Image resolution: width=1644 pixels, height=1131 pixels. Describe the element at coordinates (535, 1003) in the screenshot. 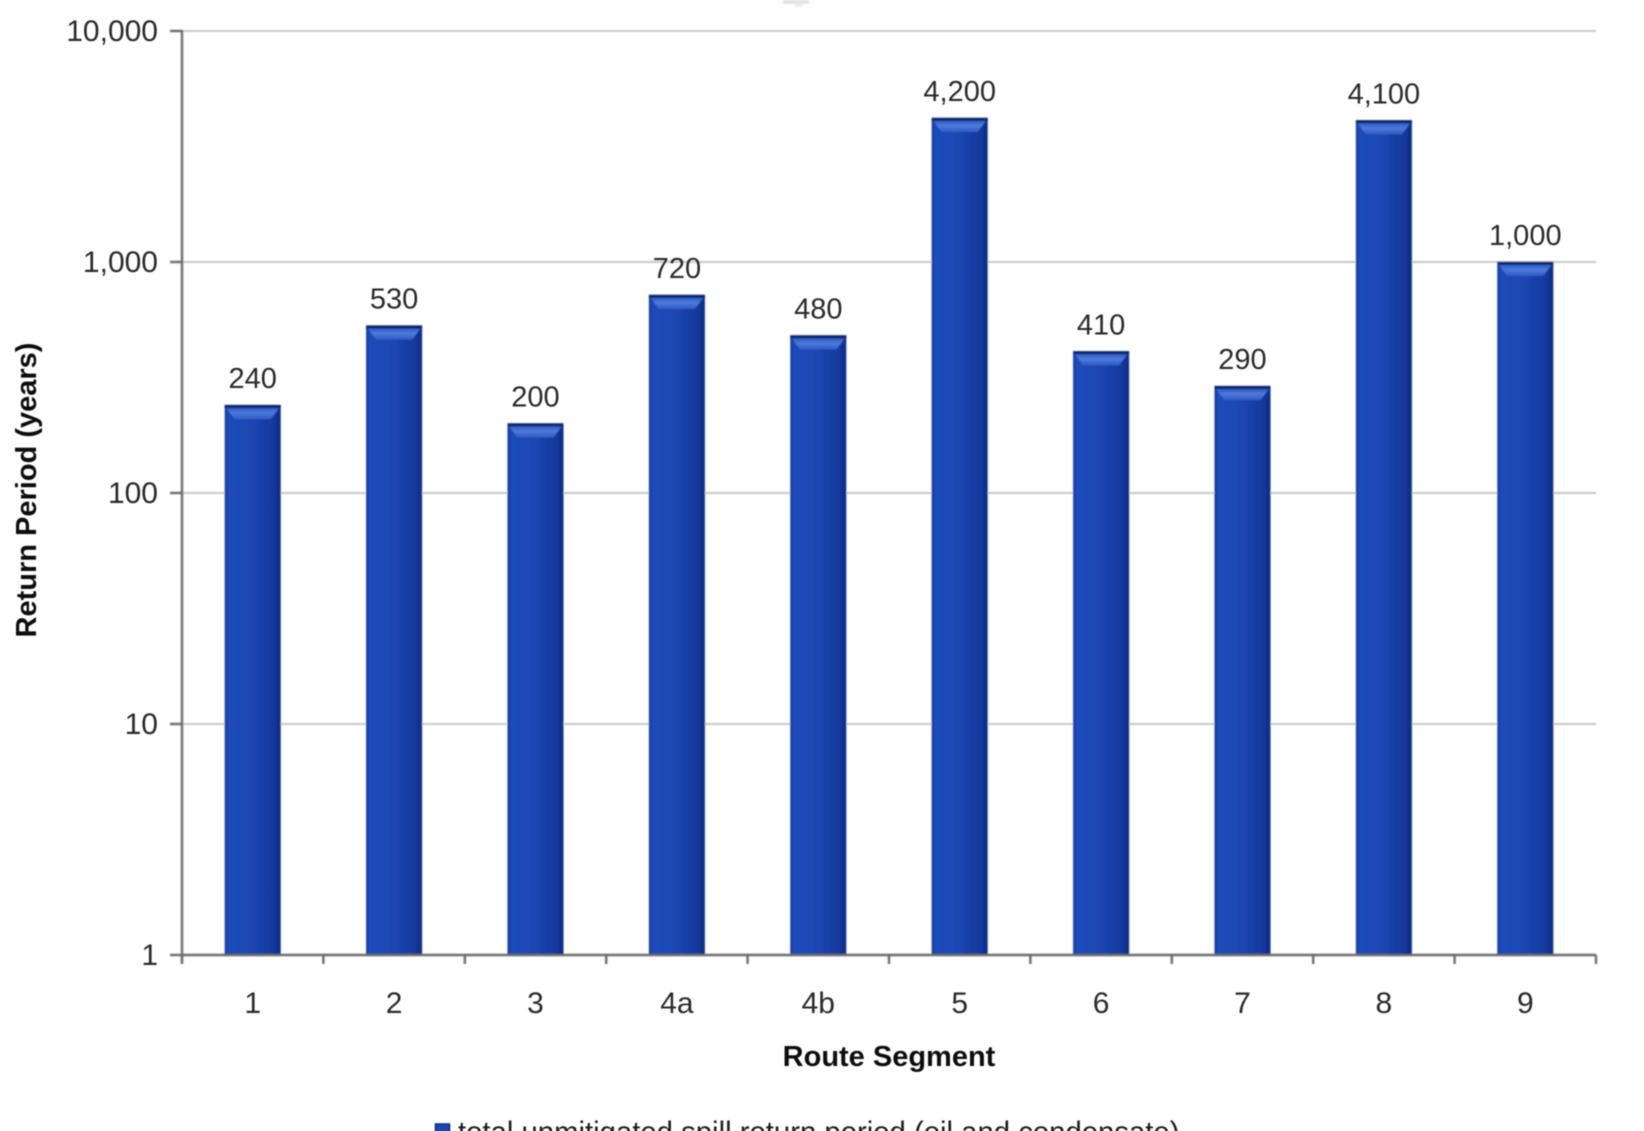

I see `svg-text: 3` at that location.